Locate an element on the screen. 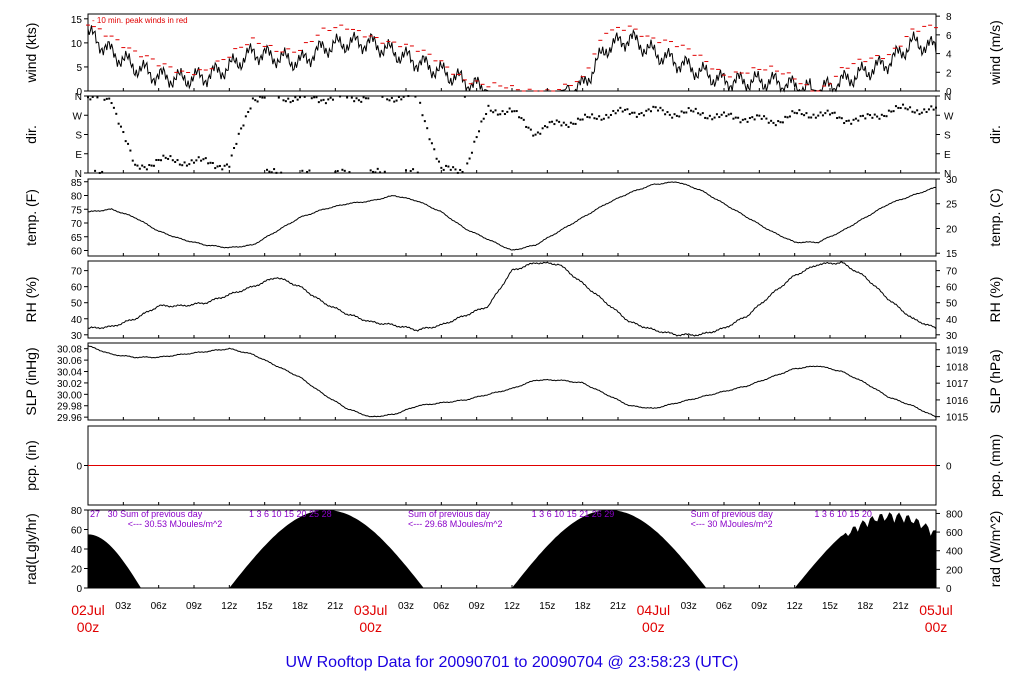  slp-series is located at coordinates (512, 381).